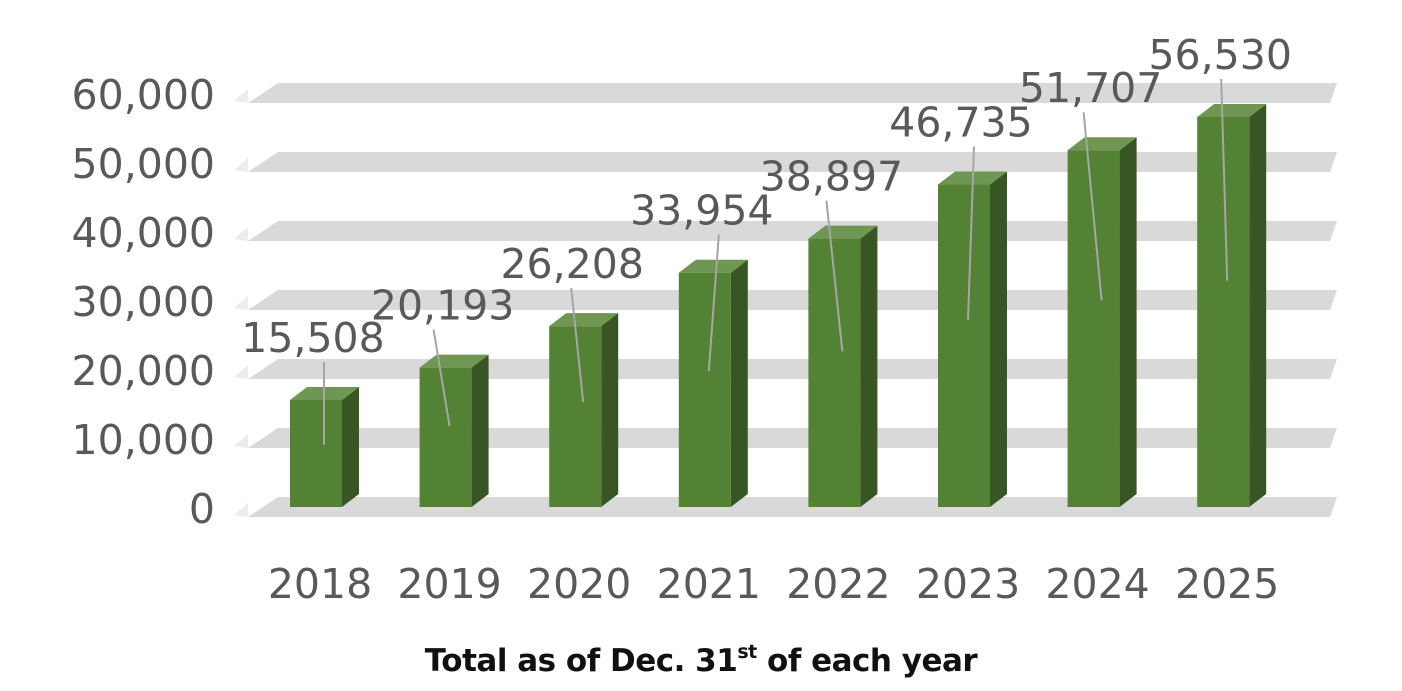  Describe the element at coordinates (143, 164) in the screenshot. I see `y-tick-label: 50,000` at that location.